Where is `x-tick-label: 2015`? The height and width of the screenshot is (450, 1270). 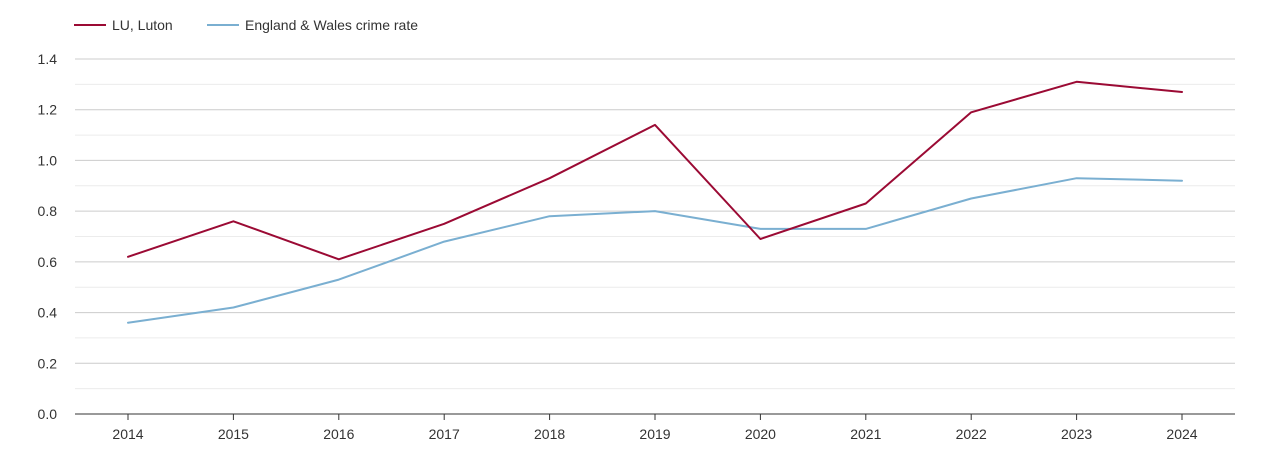 x-tick-label: 2015 is located at coordinates (233, 434).